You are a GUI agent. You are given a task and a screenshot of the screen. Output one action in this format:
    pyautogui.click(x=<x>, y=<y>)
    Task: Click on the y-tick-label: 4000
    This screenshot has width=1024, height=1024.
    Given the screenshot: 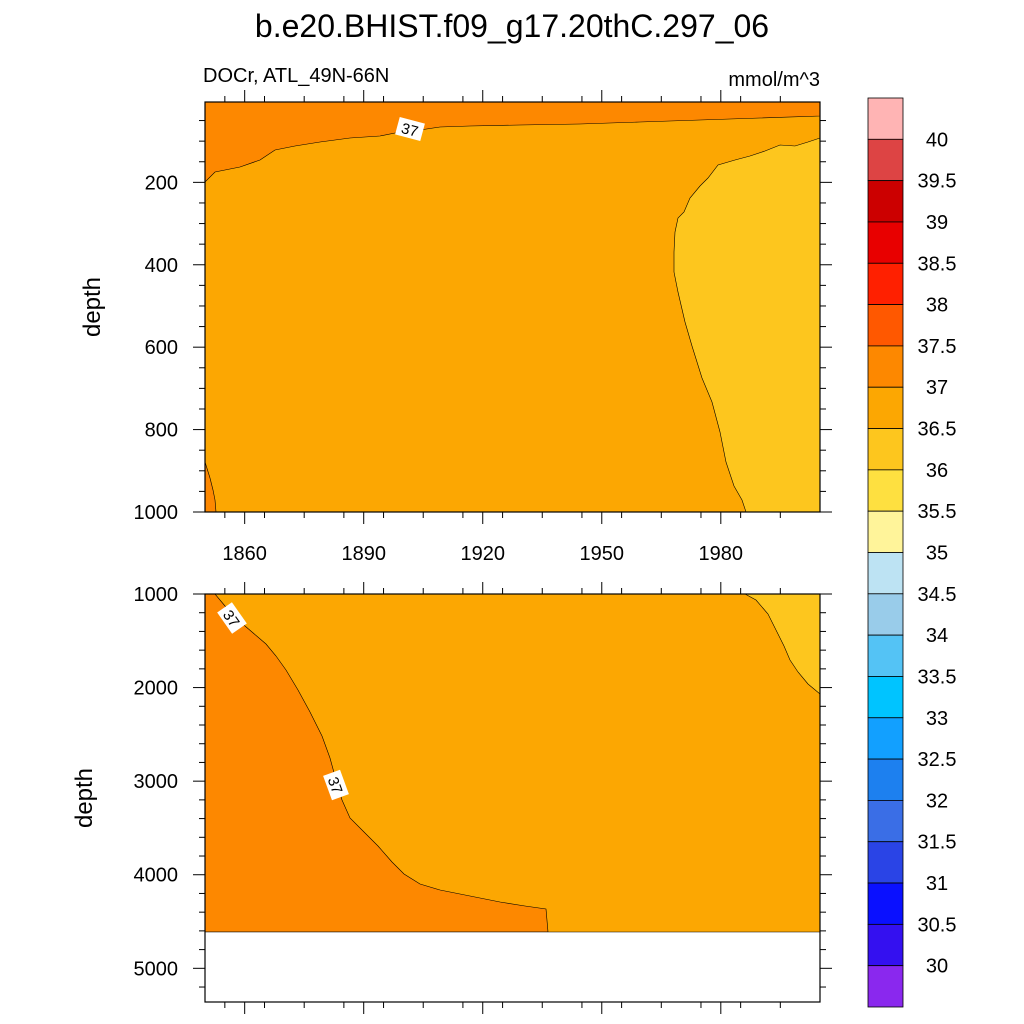 What is the action you would take?
    pyautogui.click(x=156, y=876)
    